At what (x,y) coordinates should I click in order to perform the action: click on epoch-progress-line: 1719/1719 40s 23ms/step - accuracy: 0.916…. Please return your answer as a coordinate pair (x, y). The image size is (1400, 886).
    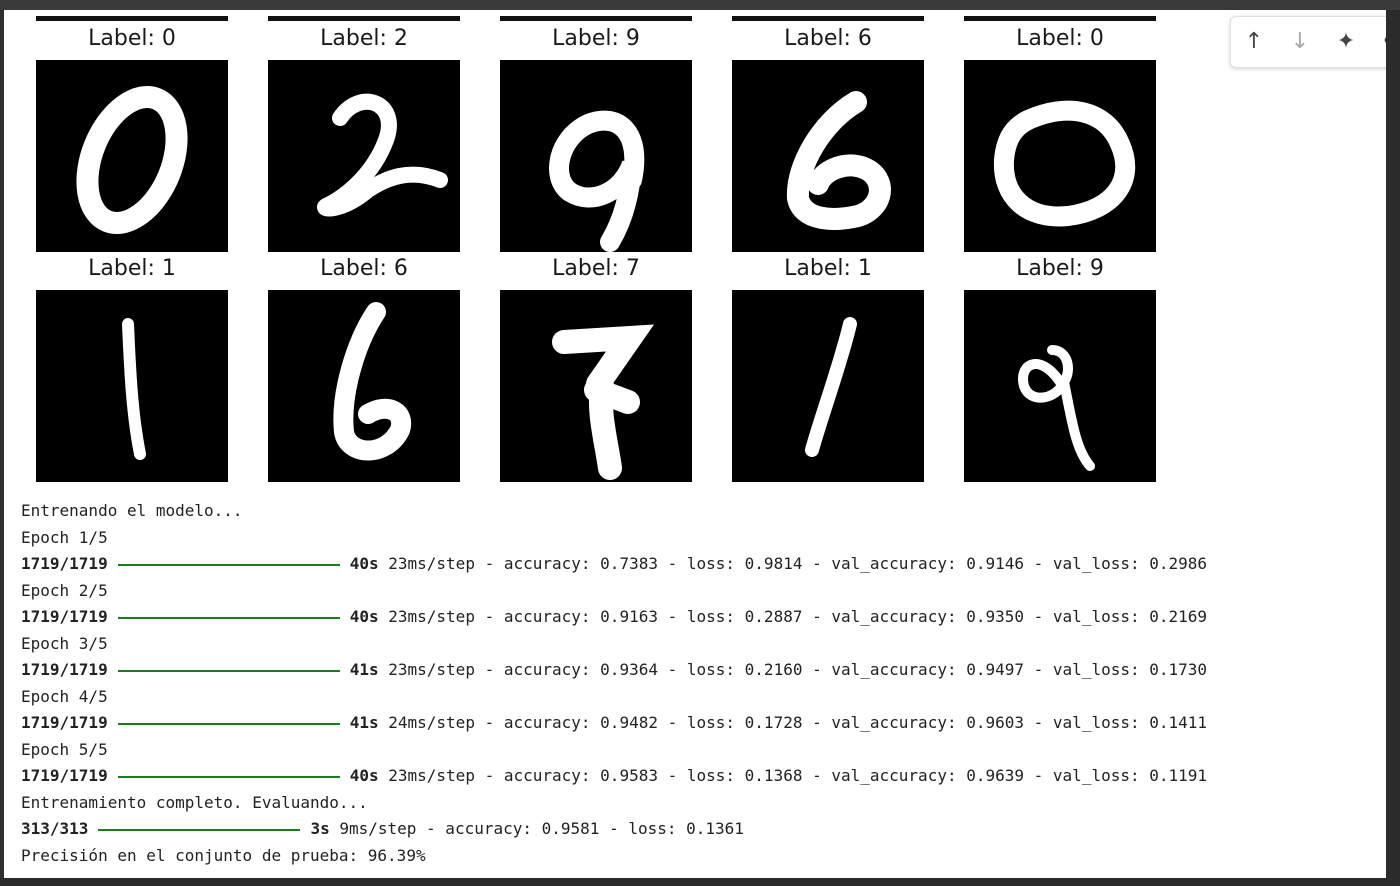
    Looking at the image, I should click on (701, 617).